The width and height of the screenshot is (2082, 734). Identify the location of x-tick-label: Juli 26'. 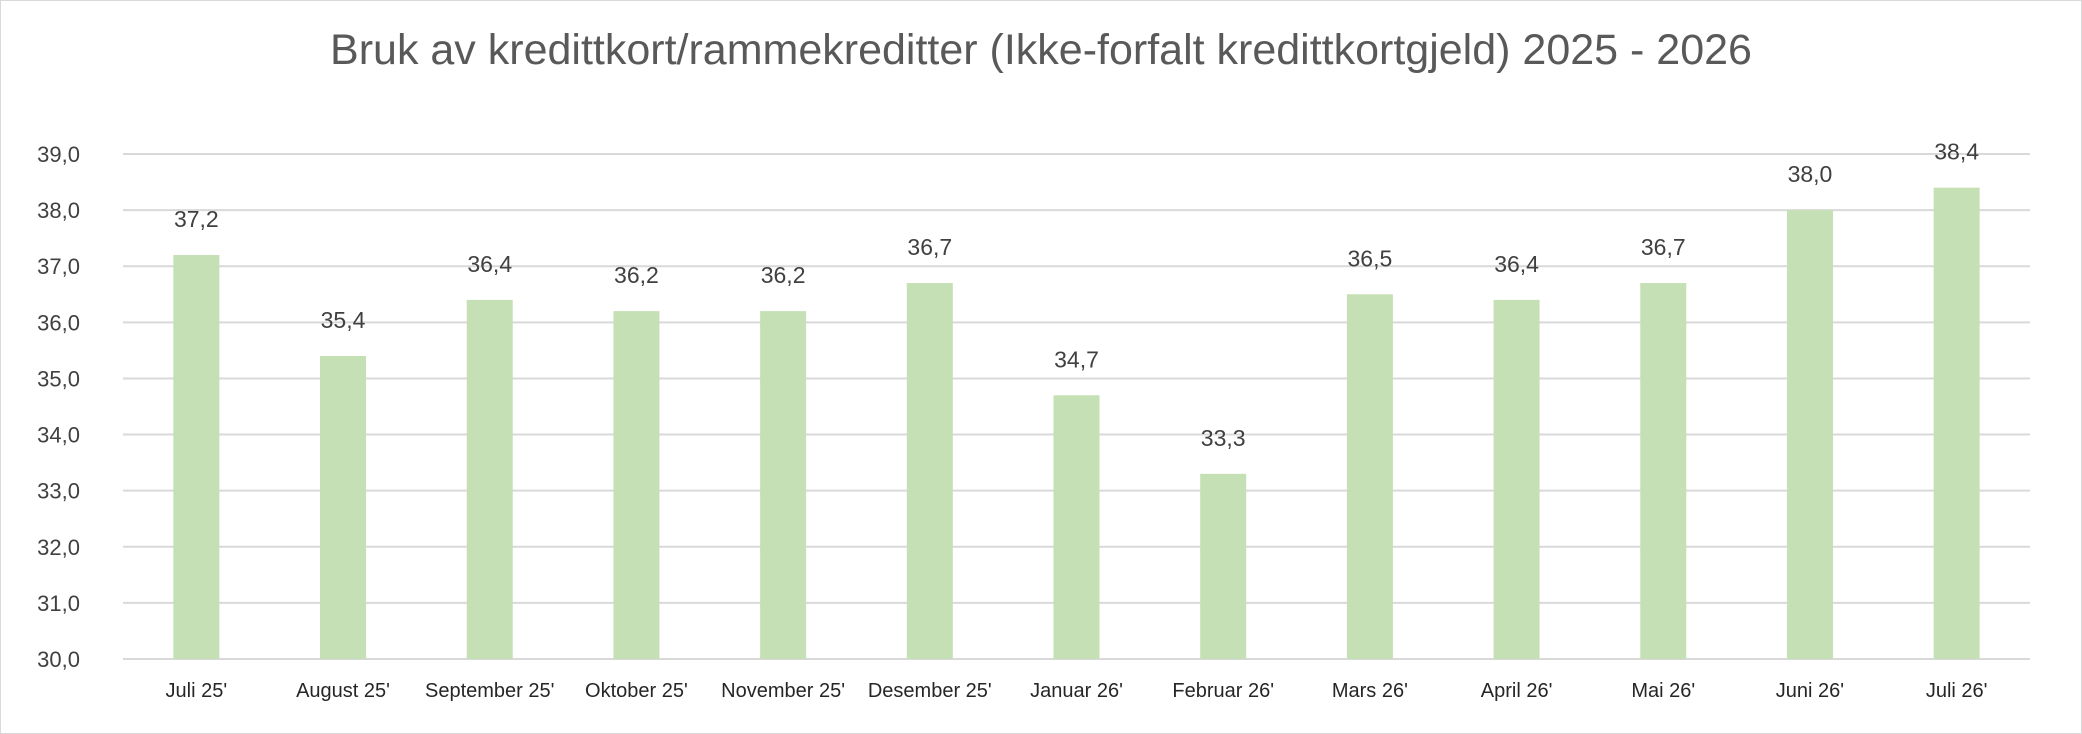
(1957, 691).